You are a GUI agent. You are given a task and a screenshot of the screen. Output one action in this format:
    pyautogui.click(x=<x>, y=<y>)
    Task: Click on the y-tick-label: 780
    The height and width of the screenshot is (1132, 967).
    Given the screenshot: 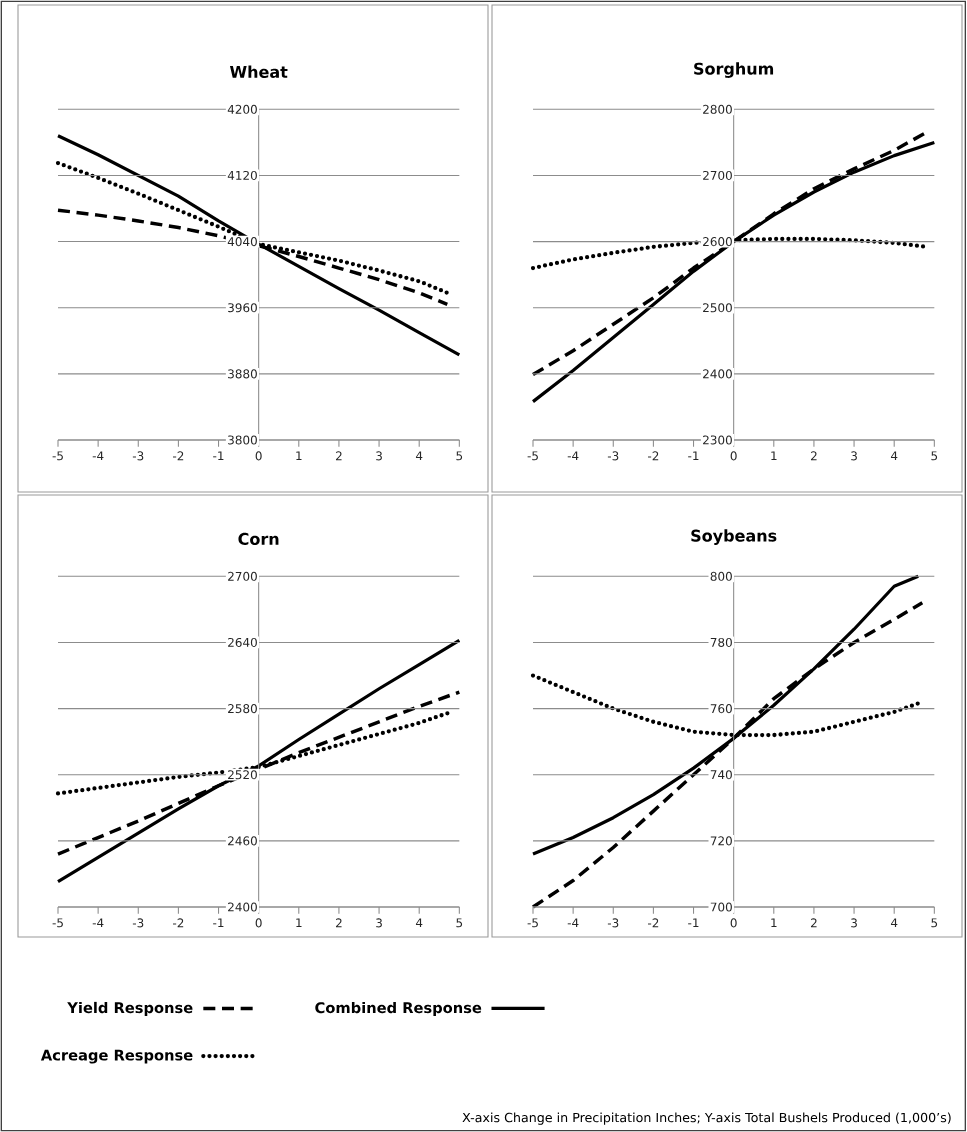 What is the action you would take?
    pyautogui.click(x=721, y=642)
    